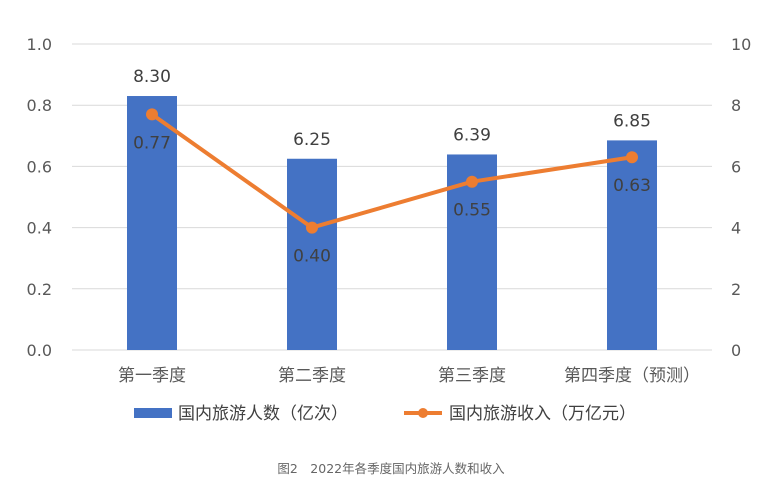  What do you see at coordinates (152, 376) in the screenshot?
I see `category-label: 第一季度` at bounding box center [152, 376].